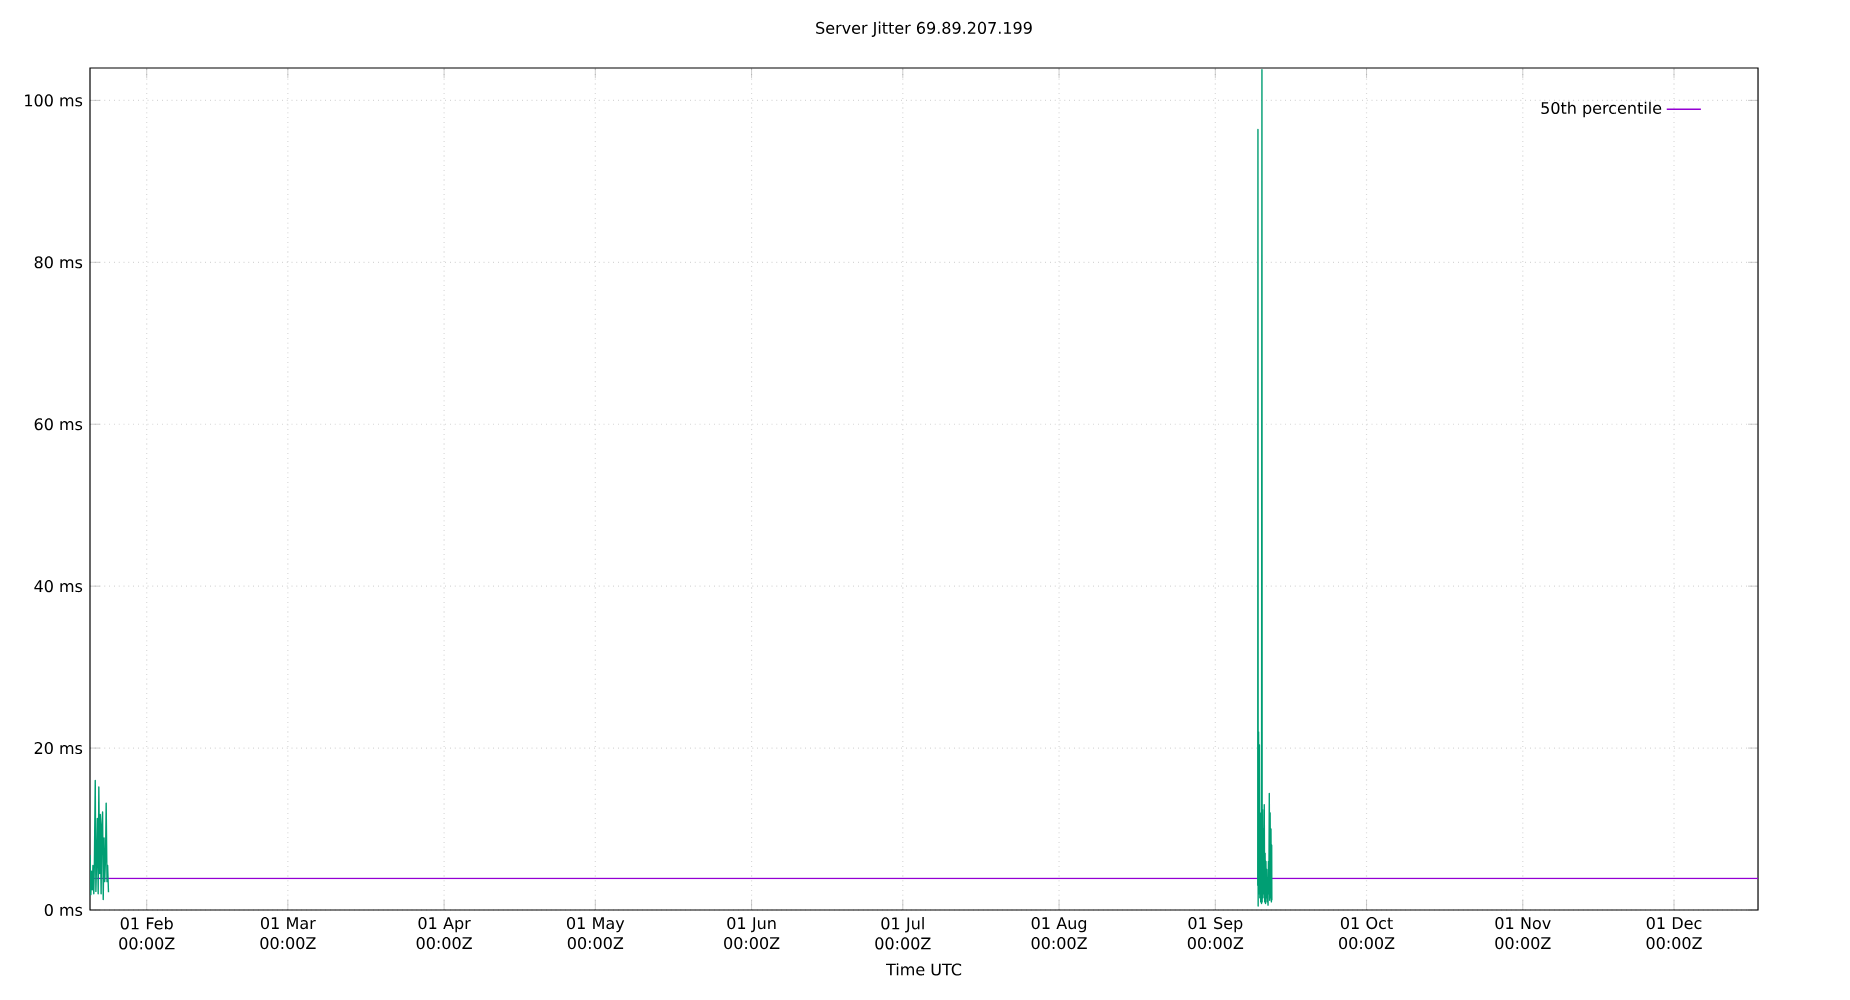  I want to click on x-tick-label: 01 Feb 00:00Z, so click(147, 933).